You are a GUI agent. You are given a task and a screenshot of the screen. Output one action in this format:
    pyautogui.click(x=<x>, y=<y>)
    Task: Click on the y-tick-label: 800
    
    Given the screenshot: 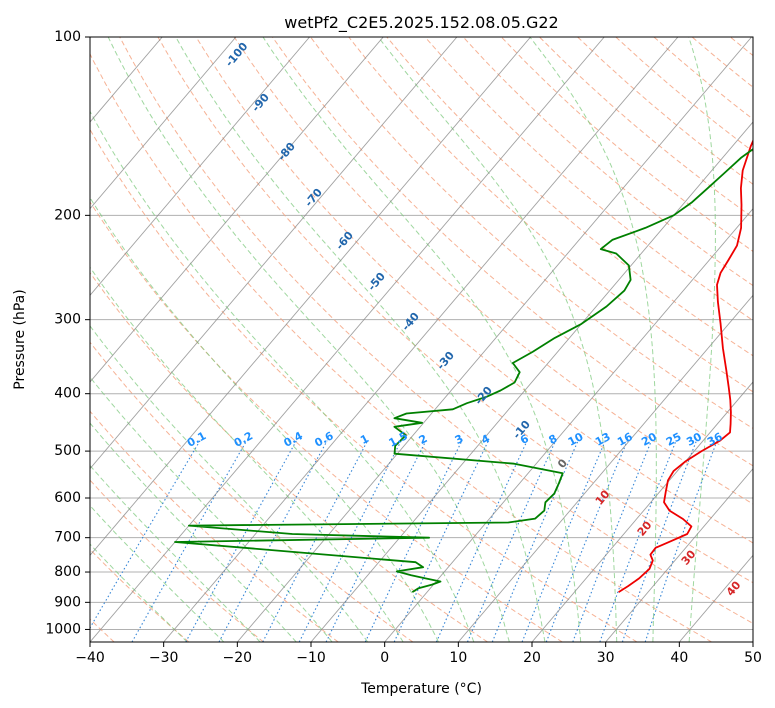 What is the action you would take?
    pyautogui.click(x=67, y=572)
    